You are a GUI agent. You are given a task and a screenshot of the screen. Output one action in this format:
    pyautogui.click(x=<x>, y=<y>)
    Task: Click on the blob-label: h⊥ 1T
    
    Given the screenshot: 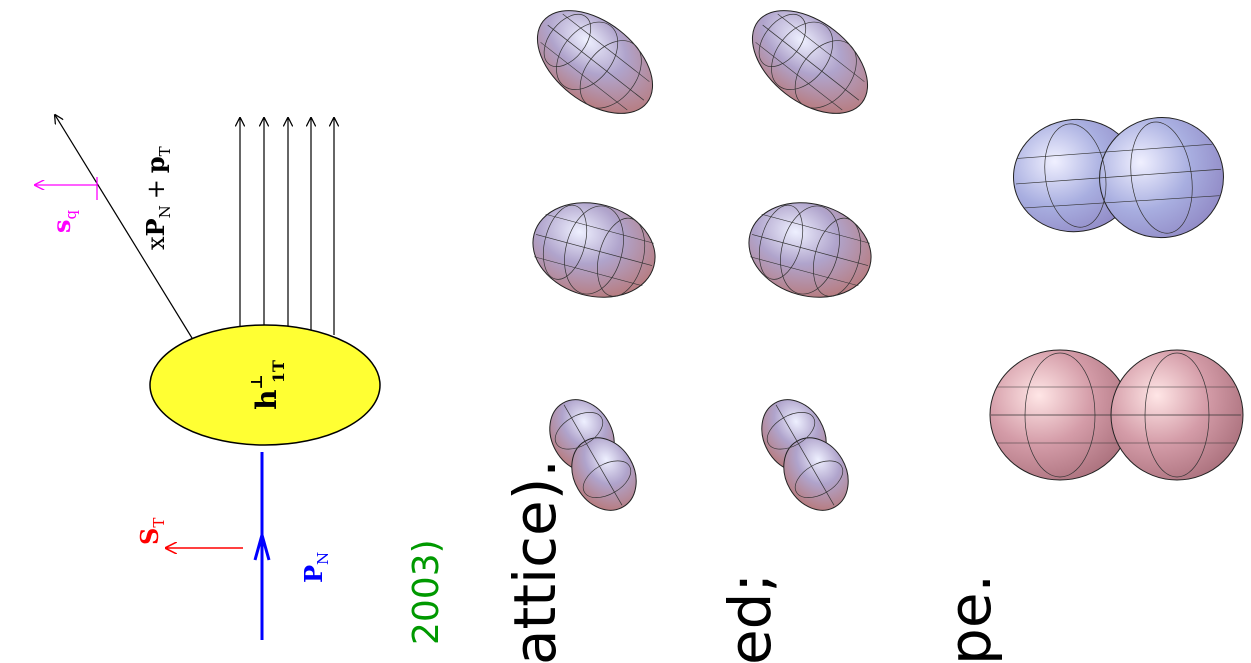 What is the action you would take?
    pyautogui.click(x=267, y=385)
    